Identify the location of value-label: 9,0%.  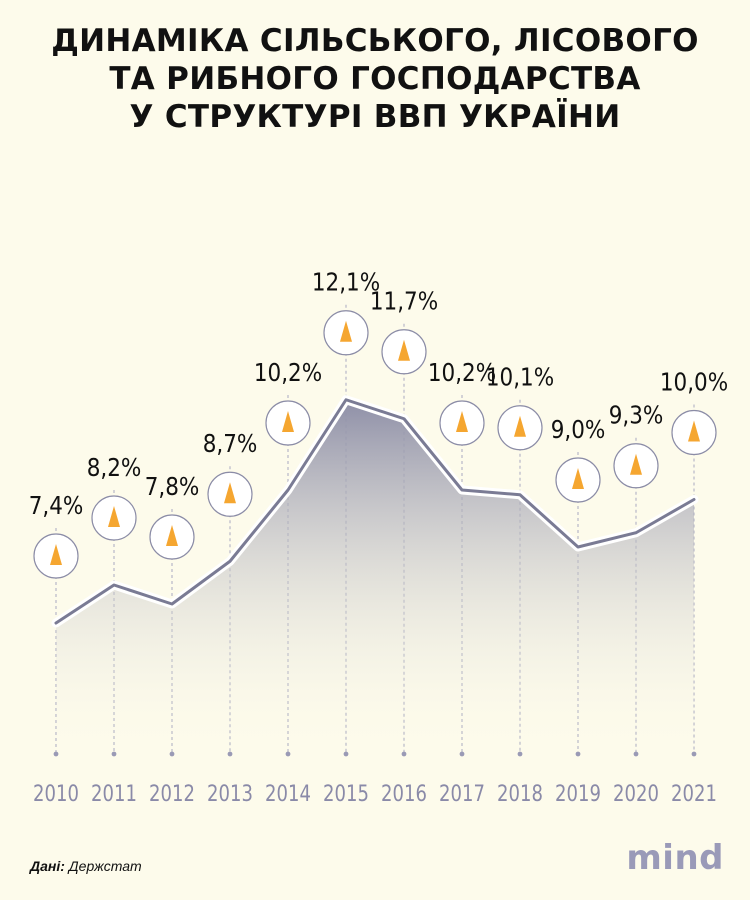
(578, 429).